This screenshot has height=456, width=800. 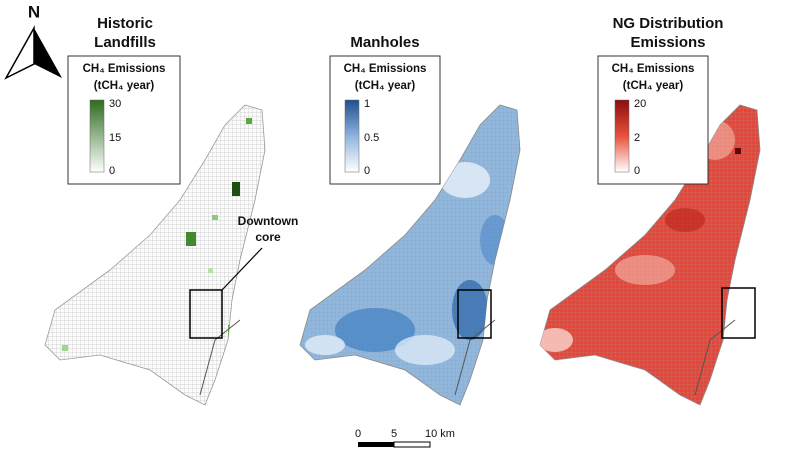 What do you see at coordinates (268, 221) in the screenshot?
I see `annotation: Downtown` at bounding box center [268, 221].